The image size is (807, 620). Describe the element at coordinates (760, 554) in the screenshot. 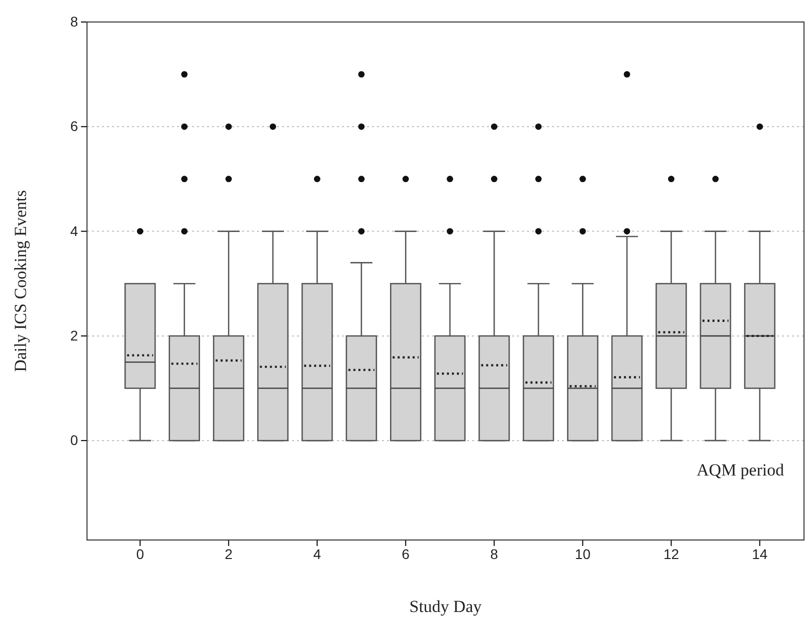

I see `x-tick-label: 14` at that location.